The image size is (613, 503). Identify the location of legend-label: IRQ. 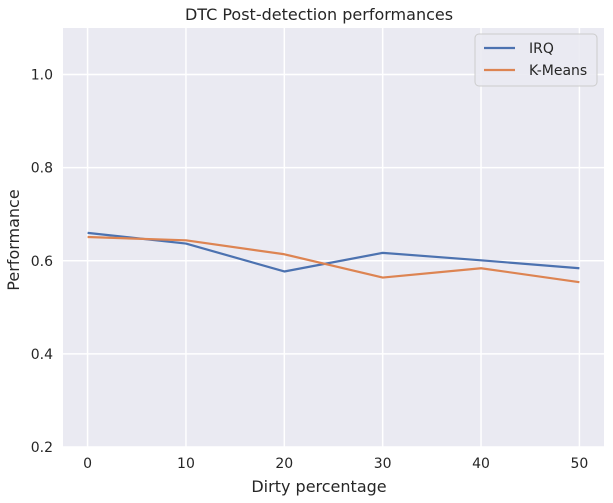
(541, 49).